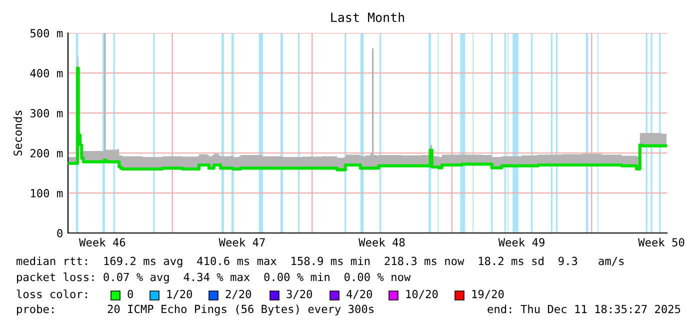 The height and width of the screenshot is (321, 697). What do you see at coordinates (179, 295) in the screenshot?
I see `text: 1/20` at bounding box center [179, 295].